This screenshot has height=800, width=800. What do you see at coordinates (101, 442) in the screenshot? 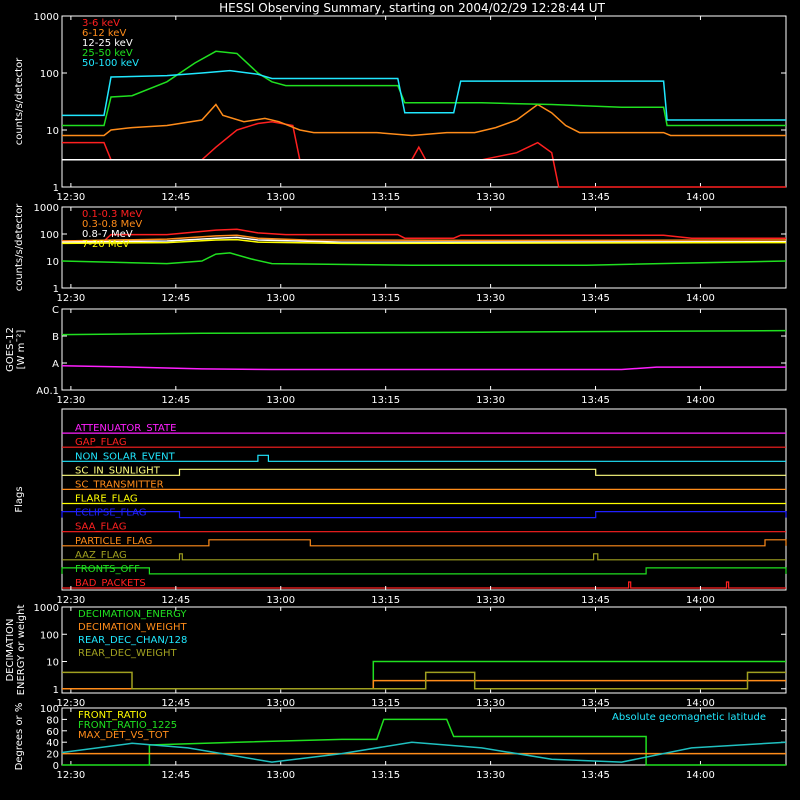
I see `flag-label: GAP_FLAG` at bounding box center [101, 442].